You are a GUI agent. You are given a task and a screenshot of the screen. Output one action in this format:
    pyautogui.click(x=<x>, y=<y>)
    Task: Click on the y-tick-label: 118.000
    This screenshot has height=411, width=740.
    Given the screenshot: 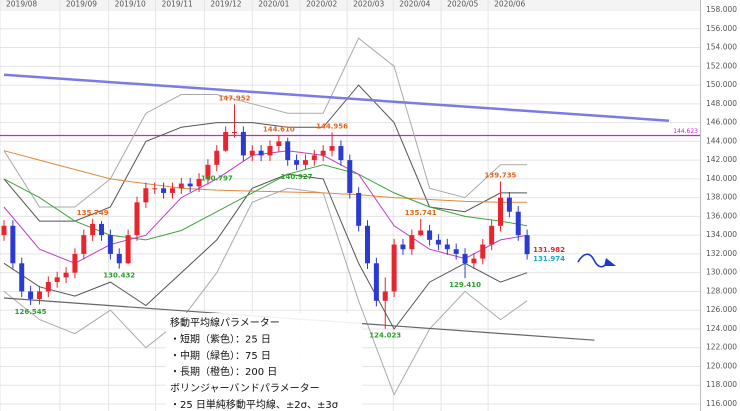 What is the action you would take?
    pyautogui.click(x=721, y=384)
    